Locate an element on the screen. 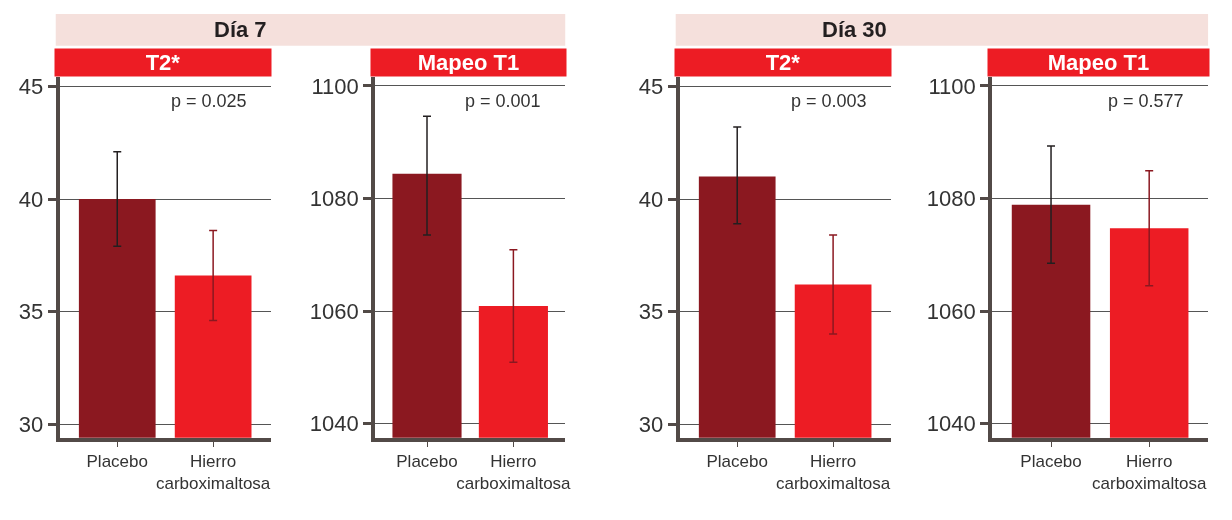 This screenshot has width=1232, height=520. annotation: p = 0.003 is located at coordinates (829, 101).